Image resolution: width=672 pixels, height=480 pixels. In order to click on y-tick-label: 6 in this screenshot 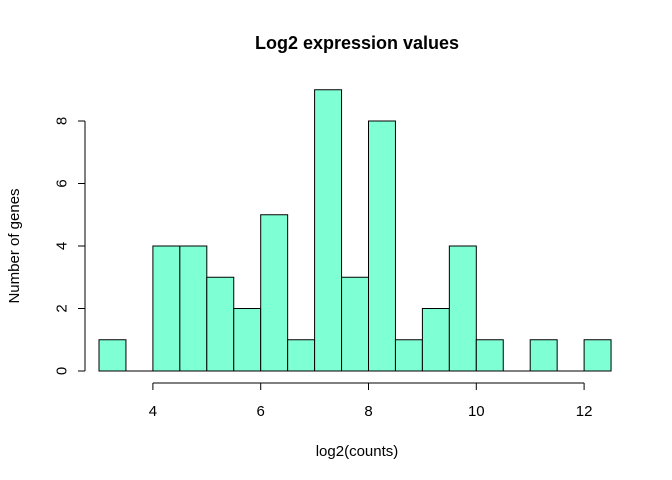, I will do `click(62, 183)`.